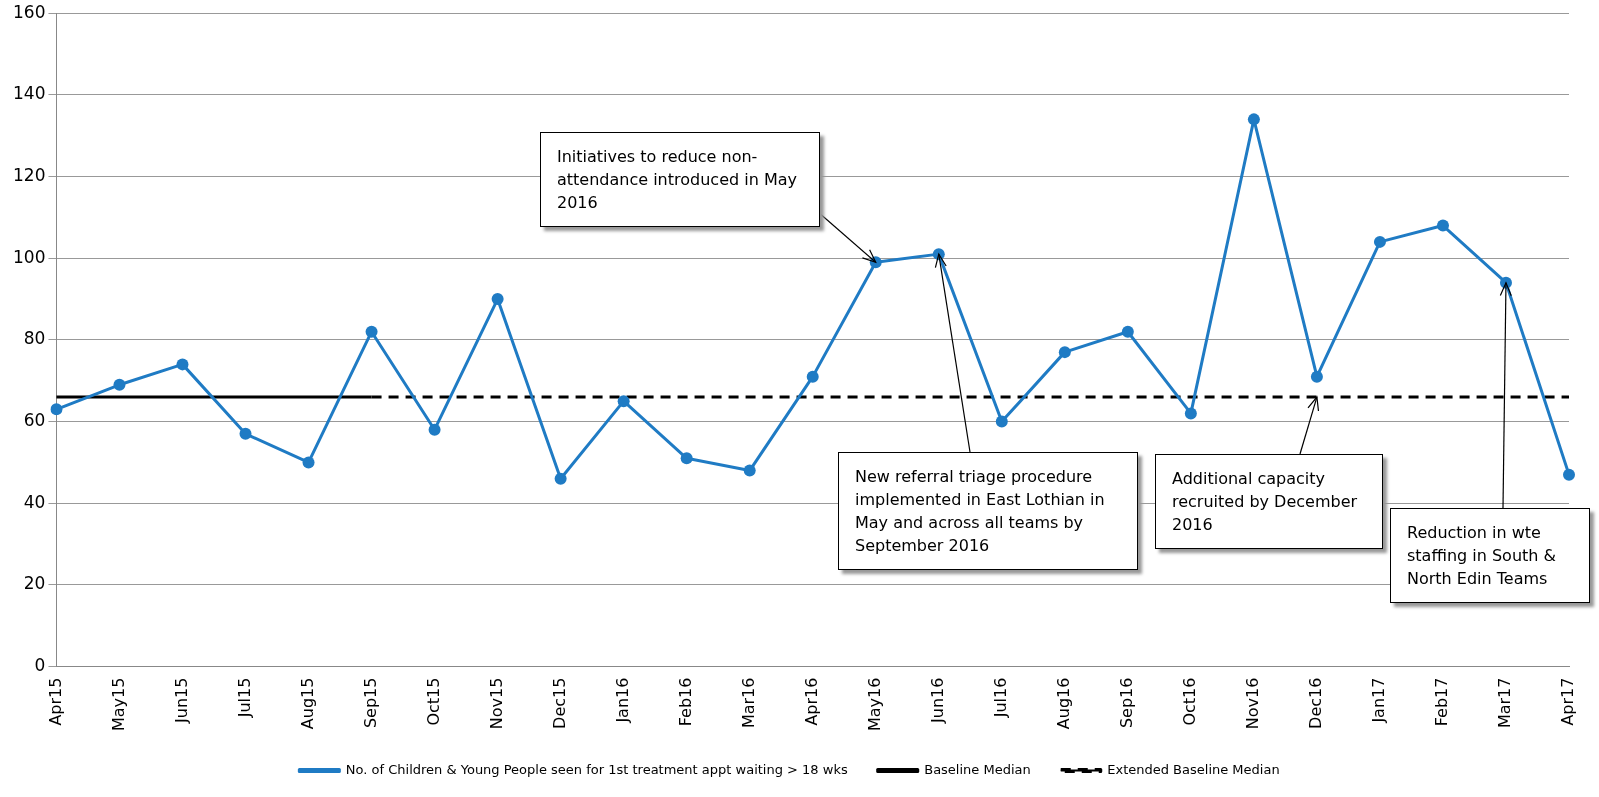 Image resolution: width=1599 pixels, height=797 pixels. What do you see at coordinates (977, 769) in the screenshot?
I see `legend-label: Baseline Median` at bounding box center [977, 769].